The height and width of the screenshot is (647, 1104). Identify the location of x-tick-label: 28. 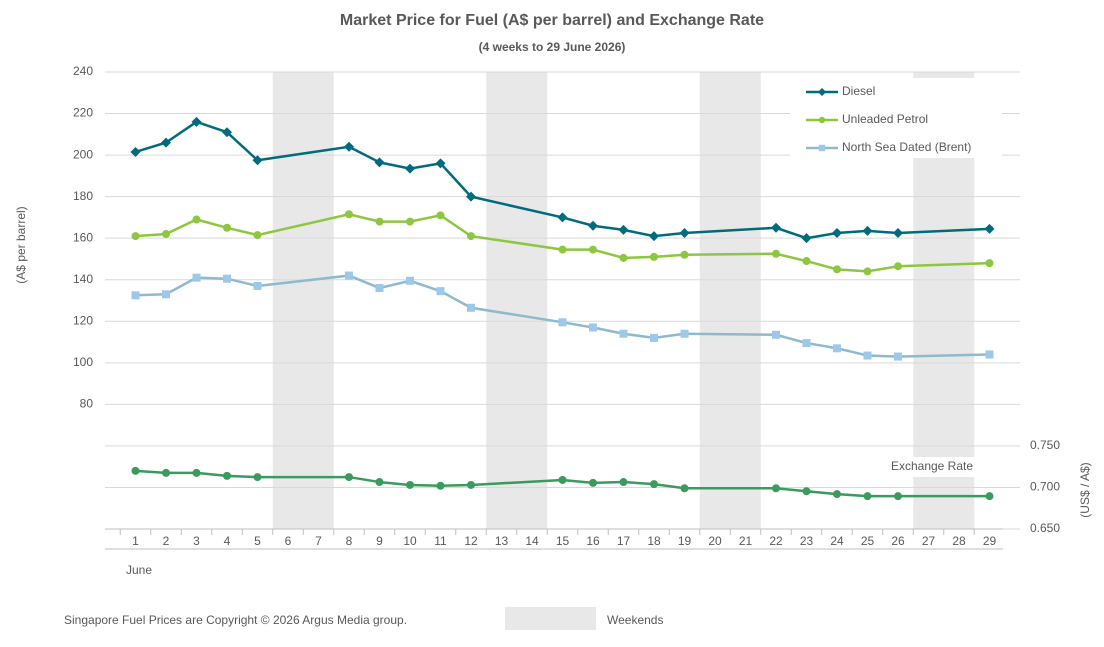
(959, 541).